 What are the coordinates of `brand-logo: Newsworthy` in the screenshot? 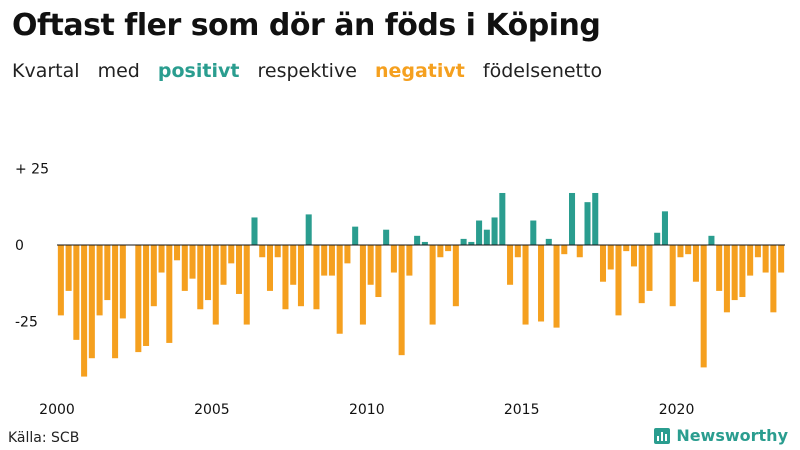 It's located at (721, 435).